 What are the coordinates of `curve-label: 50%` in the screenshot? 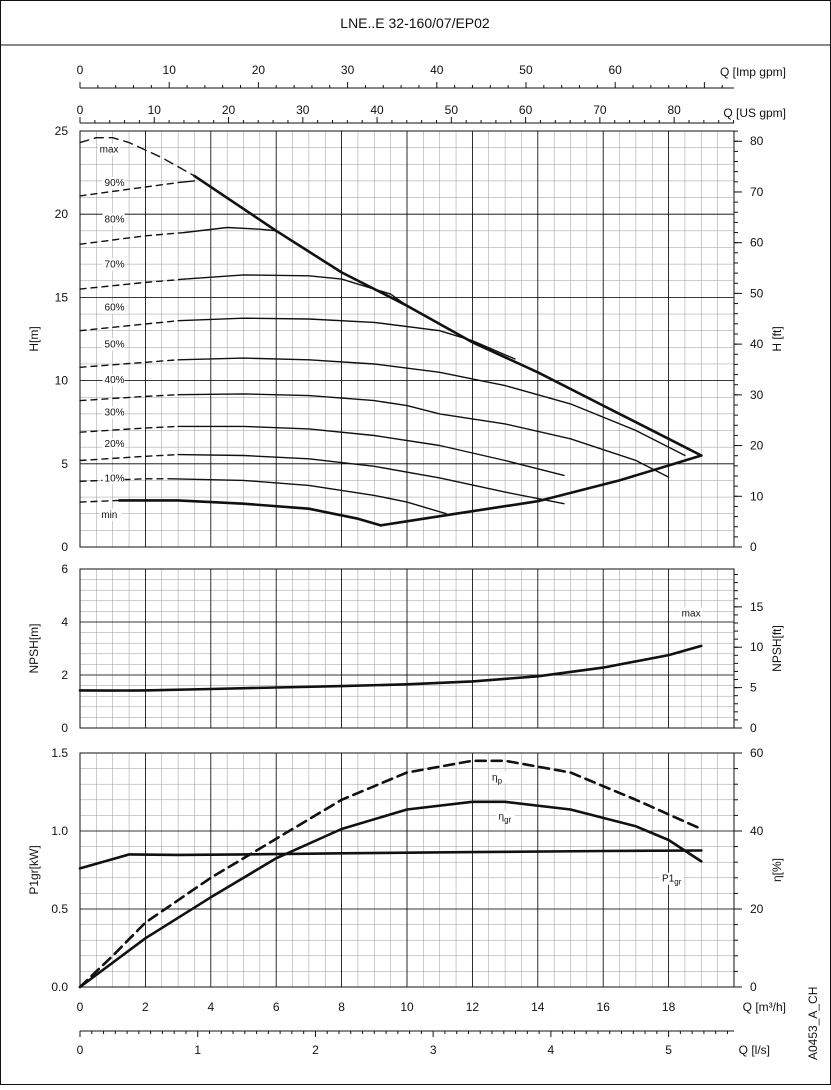 It's located at (115, 344).